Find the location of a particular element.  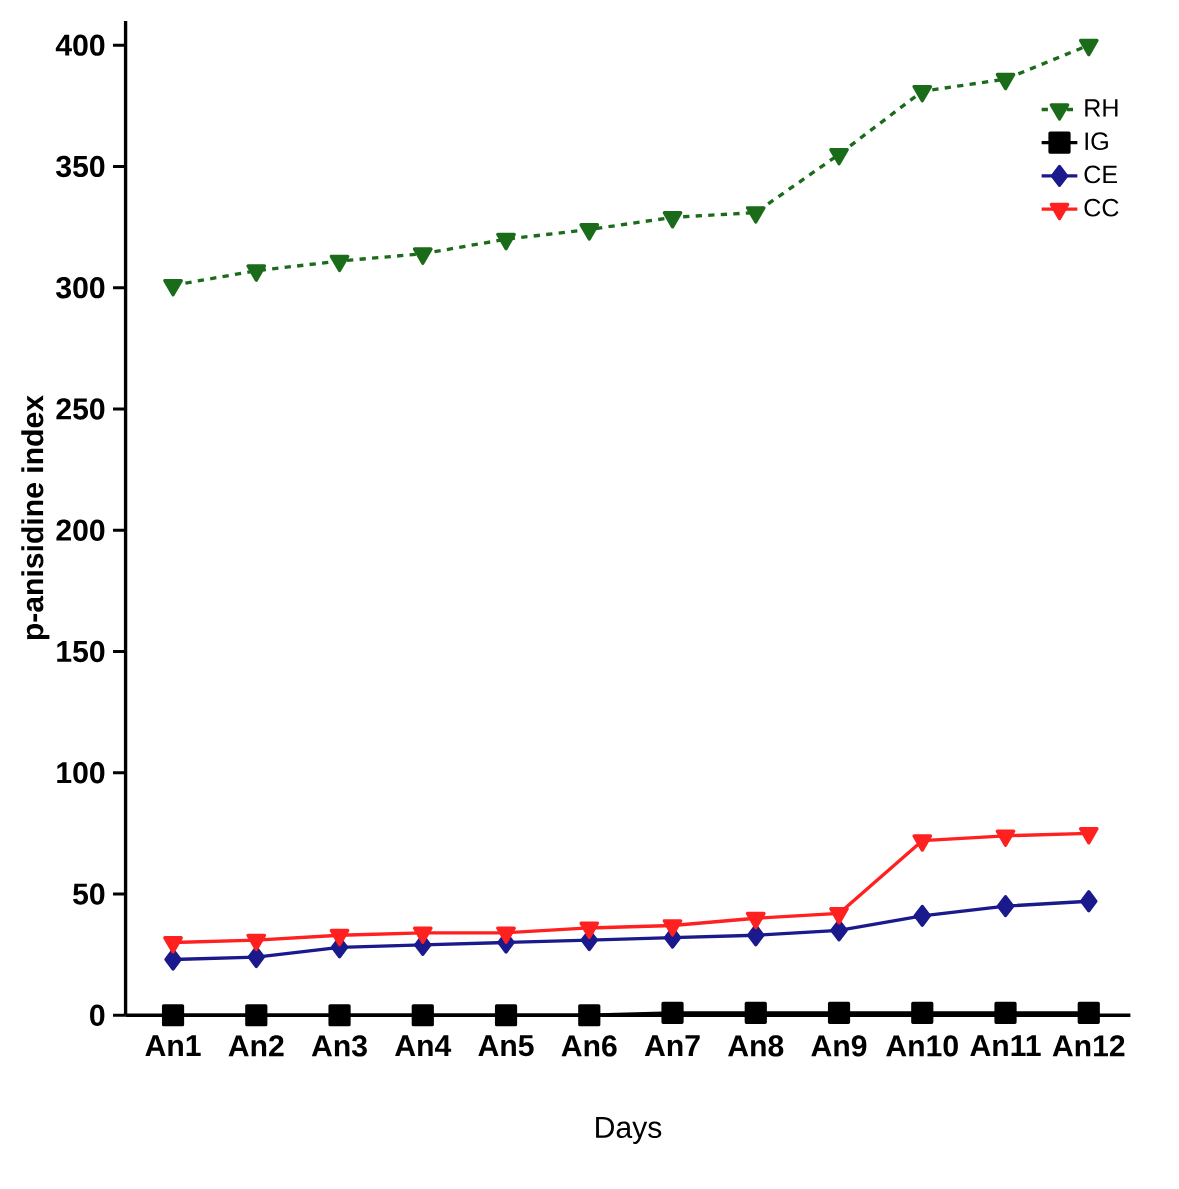

y-tick-label: 350 is located at coordinates (80, 166).